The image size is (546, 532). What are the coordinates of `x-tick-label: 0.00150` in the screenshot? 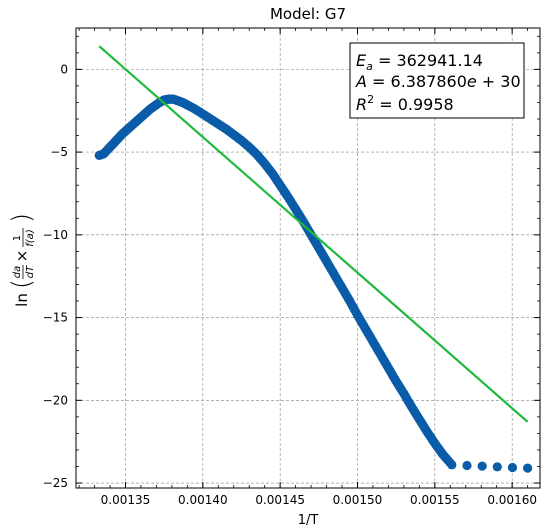 It's located at (358, 500).